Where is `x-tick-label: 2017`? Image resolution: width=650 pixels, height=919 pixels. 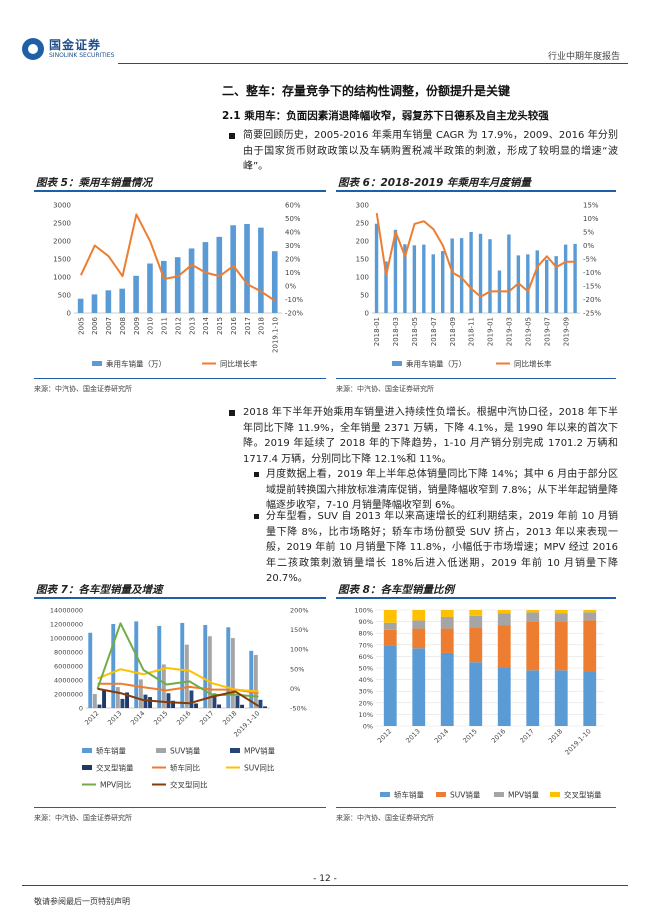
x-tick-label: 2017 is located at coordinates (526, 735).